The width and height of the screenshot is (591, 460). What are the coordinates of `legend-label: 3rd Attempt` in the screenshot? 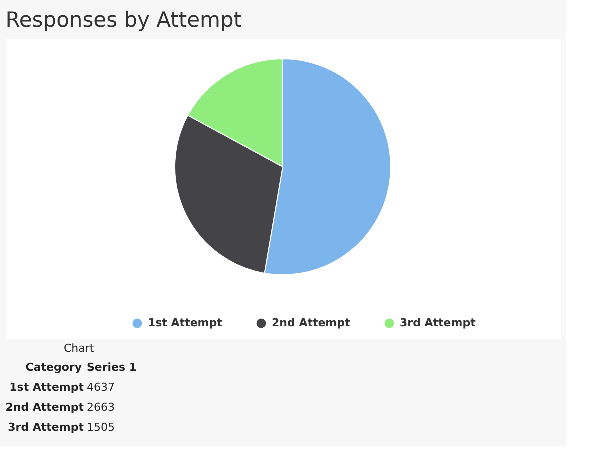 It's located at (438, 323).